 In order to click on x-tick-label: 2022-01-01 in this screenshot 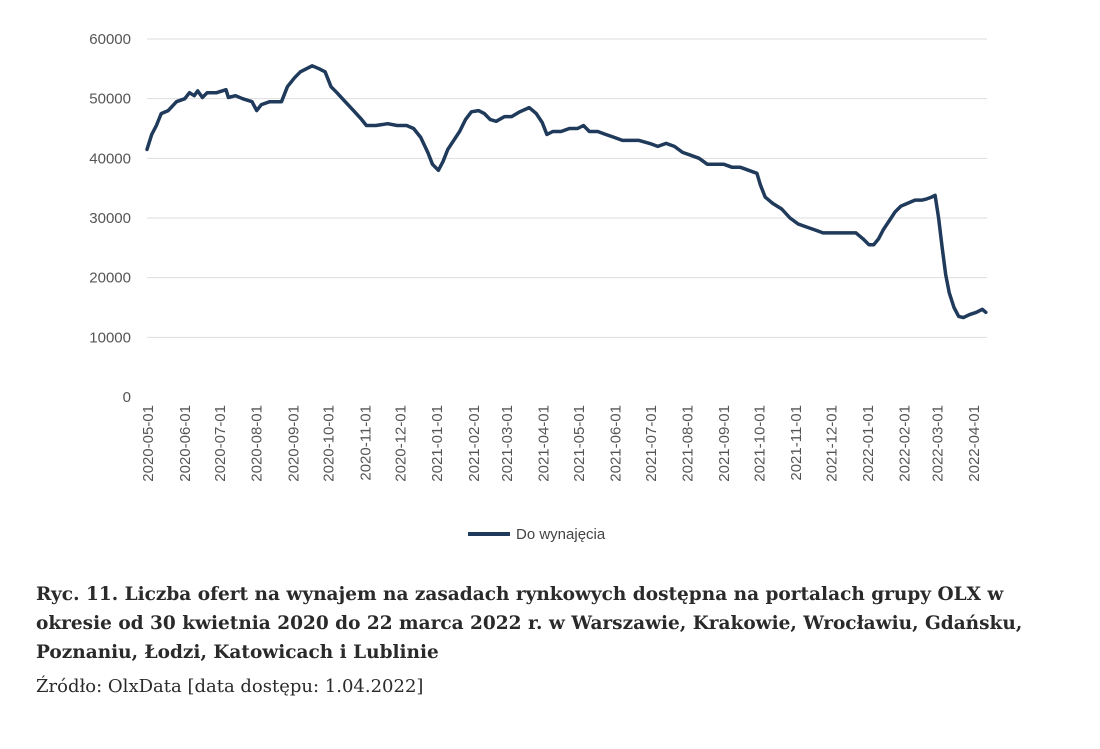, I will do `click(868, 443)`.